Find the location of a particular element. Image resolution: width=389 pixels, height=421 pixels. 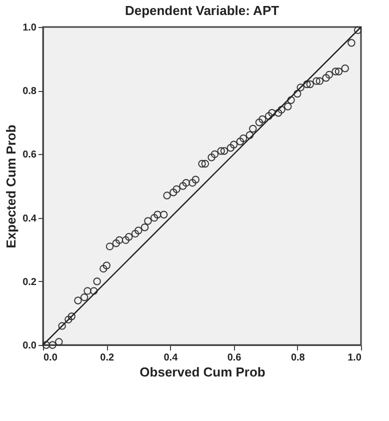

y-tick-label: 0.8 is located at coordinates (29, 92).